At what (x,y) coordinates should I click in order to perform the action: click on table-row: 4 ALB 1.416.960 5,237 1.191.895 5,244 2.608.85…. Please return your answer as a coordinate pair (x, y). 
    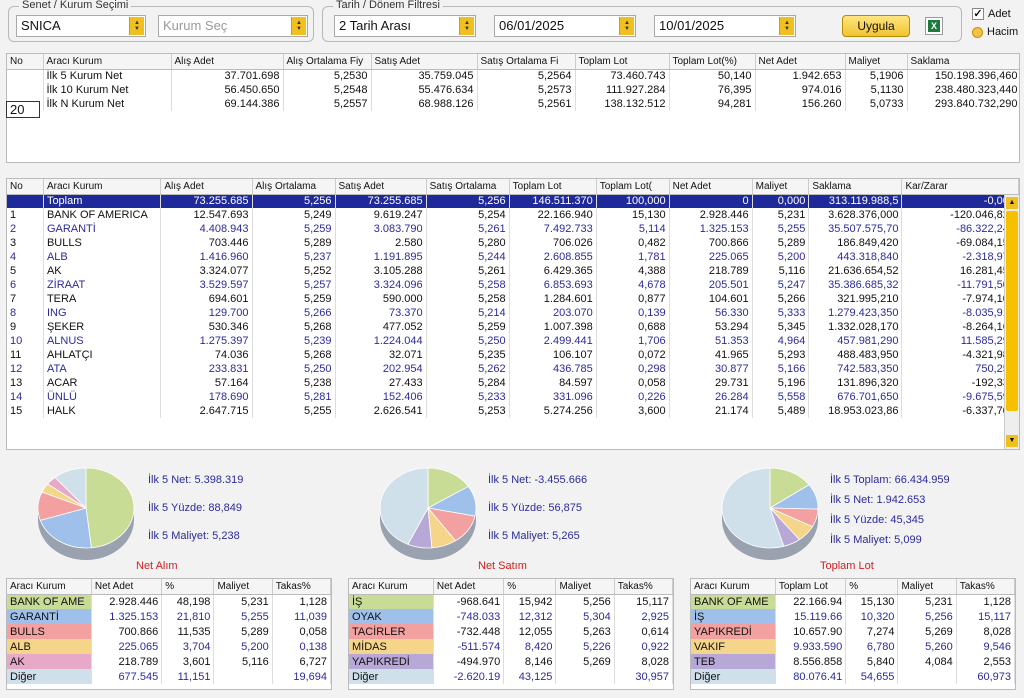
    Looking at the image, I should click on (513, 257).